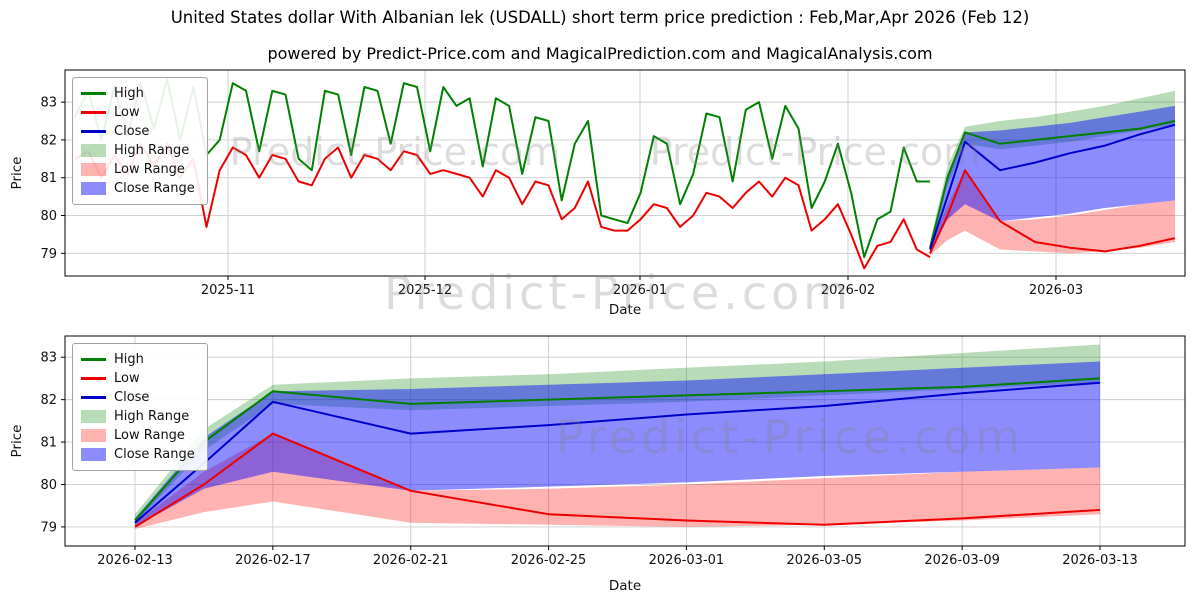 The height and width of the screenshot is (600, 1200). Describe the element at coordinates (273, 560) in the screenshot. I see `x-tick-label: 2026-02-17` at that location.